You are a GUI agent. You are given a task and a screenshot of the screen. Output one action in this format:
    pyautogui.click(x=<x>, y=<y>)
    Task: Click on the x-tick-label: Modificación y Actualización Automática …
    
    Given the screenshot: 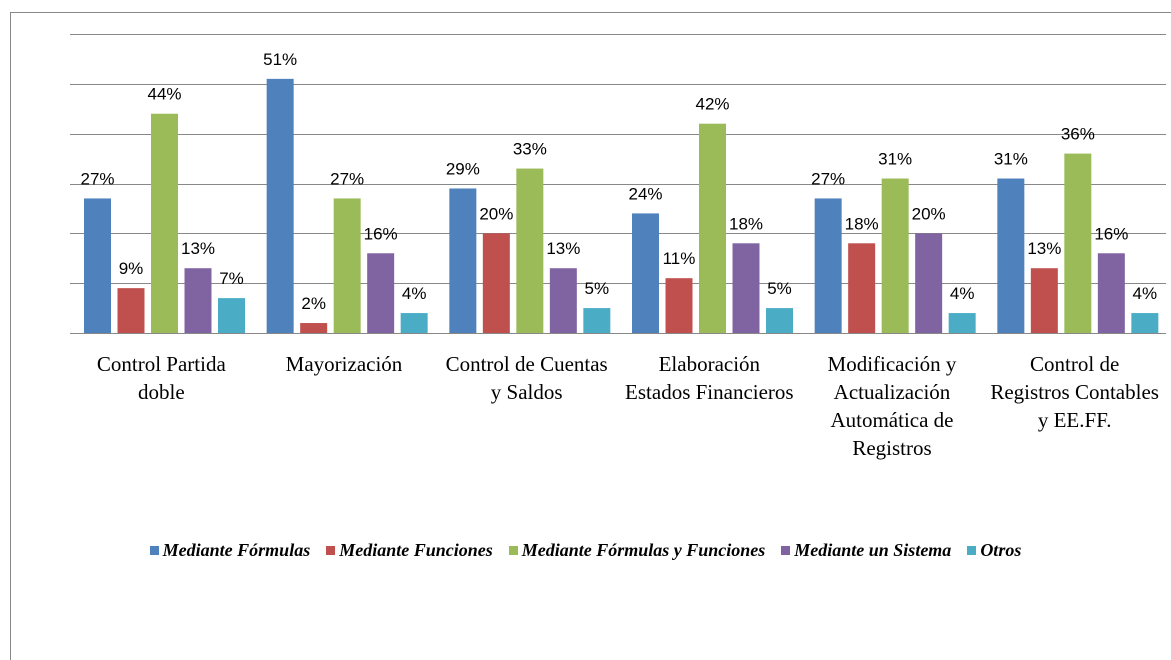 What is the action you would take?
    pyautogui.click(x=892, y=406)
    